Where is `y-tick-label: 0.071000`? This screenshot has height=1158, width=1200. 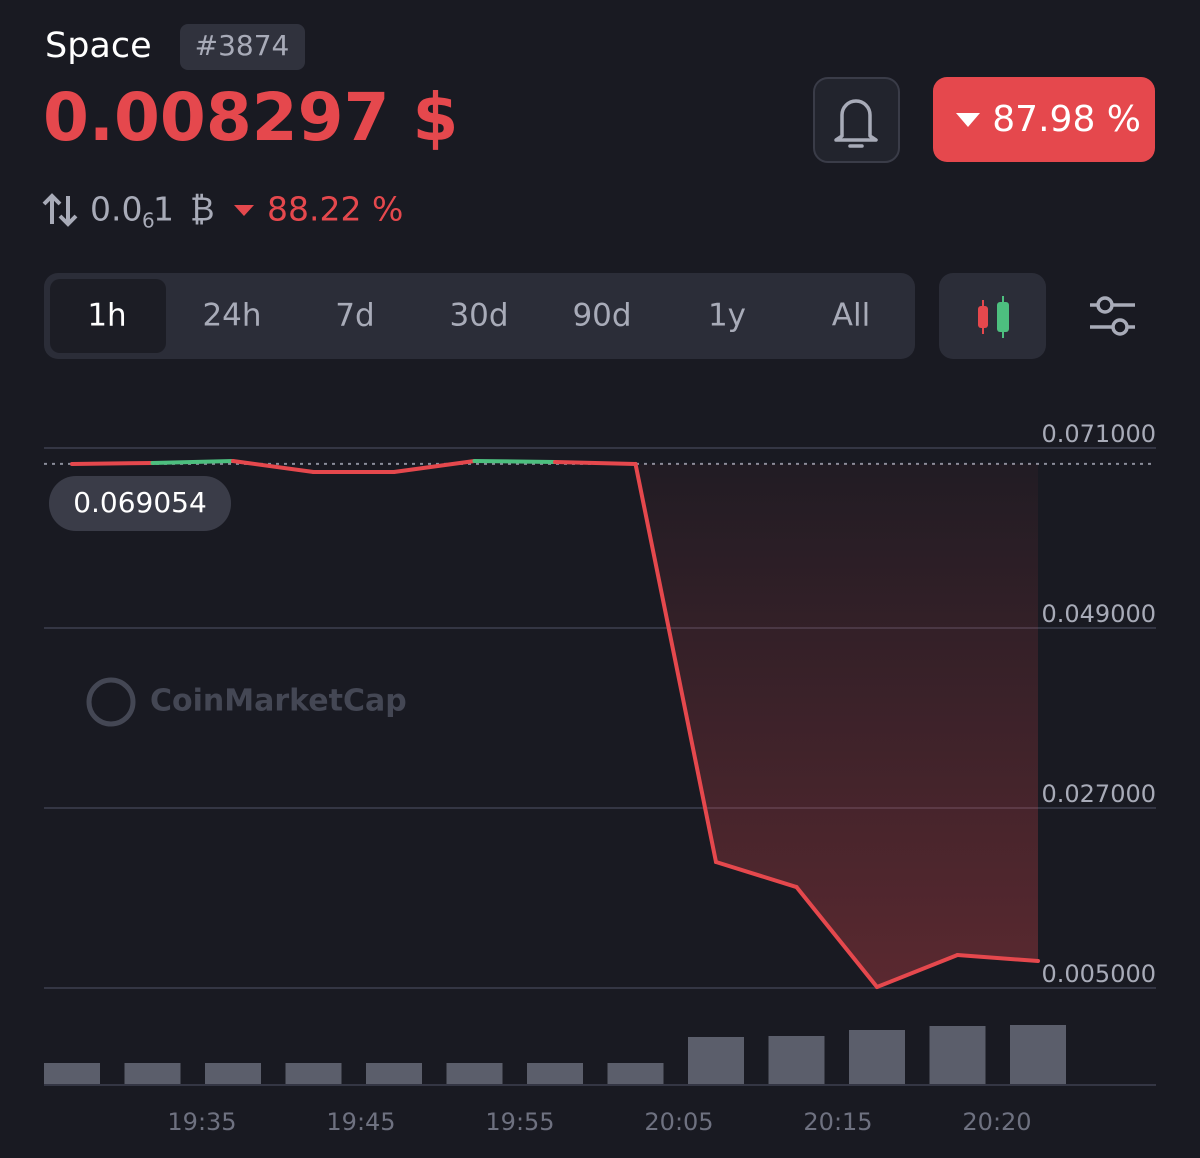
y-tick-label: 0.071000 is located at coordinates (1098, 434).